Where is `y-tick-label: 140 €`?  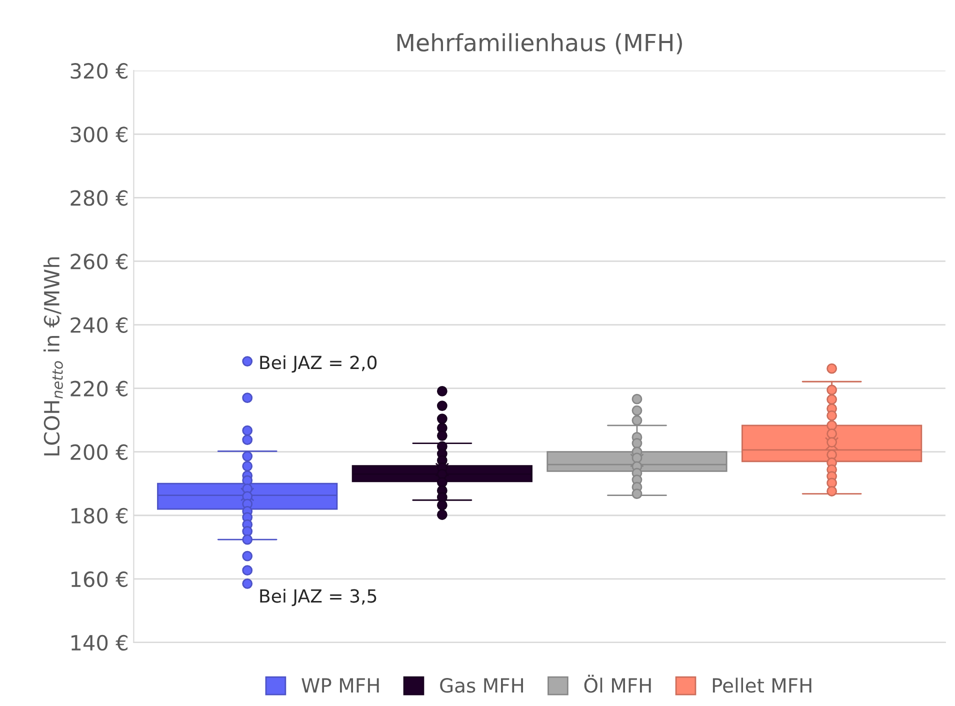 y-tick-label: 140 € is located at coordinates (99, 642).